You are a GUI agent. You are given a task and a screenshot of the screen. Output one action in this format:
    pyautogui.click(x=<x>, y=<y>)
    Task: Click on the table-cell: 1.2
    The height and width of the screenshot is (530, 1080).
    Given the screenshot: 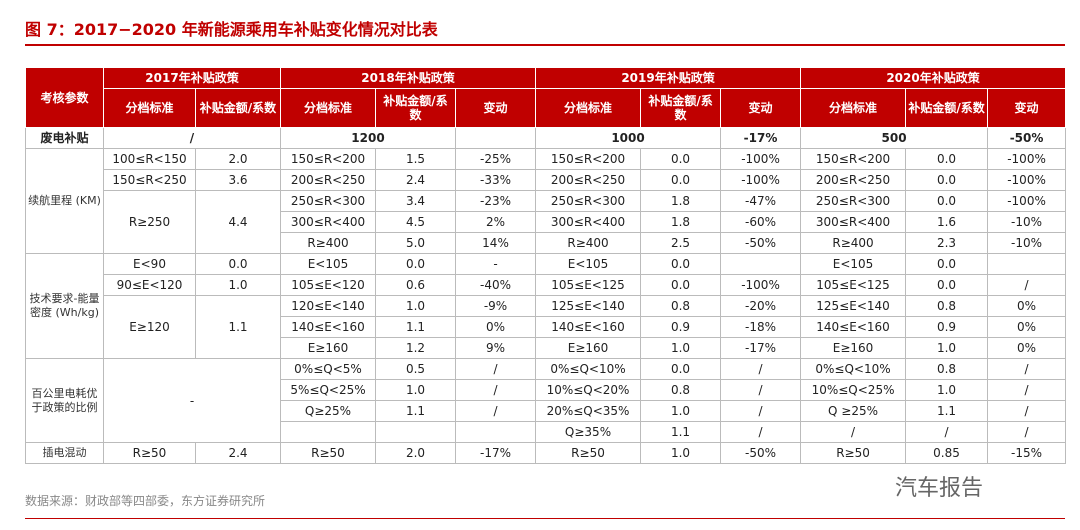 What is the action you would take?
    pyautogui.click(x=415, y=348)
    